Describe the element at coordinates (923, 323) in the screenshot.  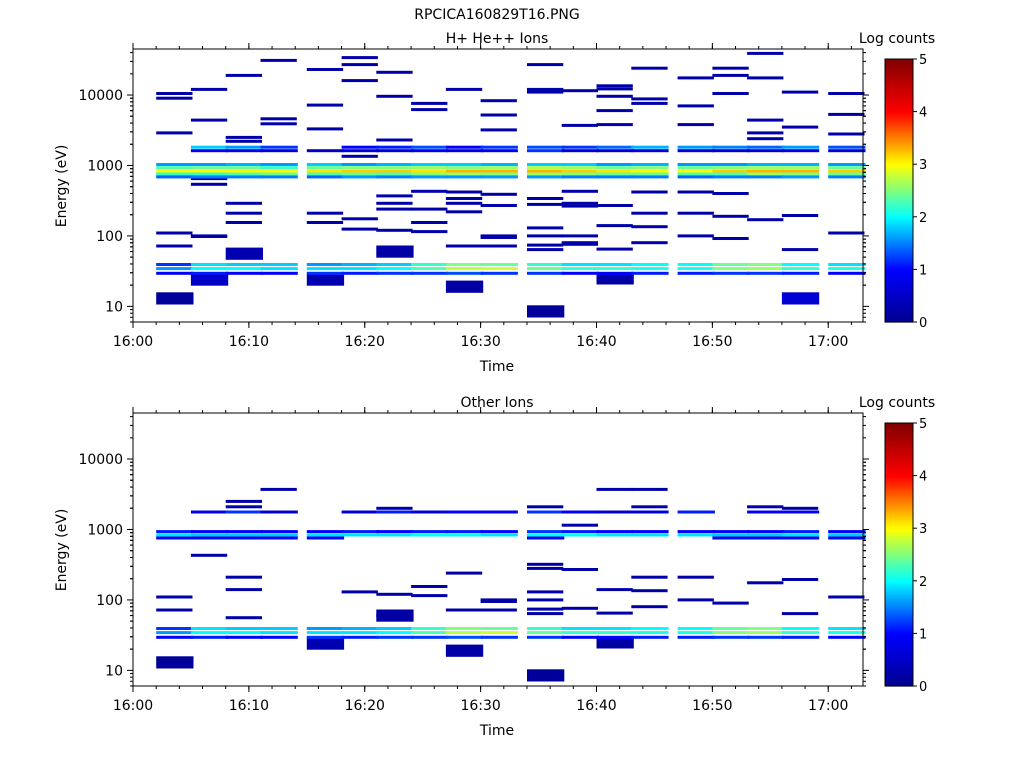
I see `colorbar-tick-label: 0` at that location.